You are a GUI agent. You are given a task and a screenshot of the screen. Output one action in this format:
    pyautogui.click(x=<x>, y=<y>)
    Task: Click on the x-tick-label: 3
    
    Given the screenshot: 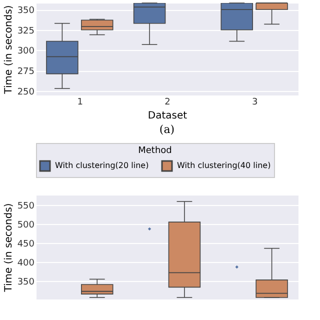 What is the action you would take?
    pyautogui.click(x=255, y=103)
    